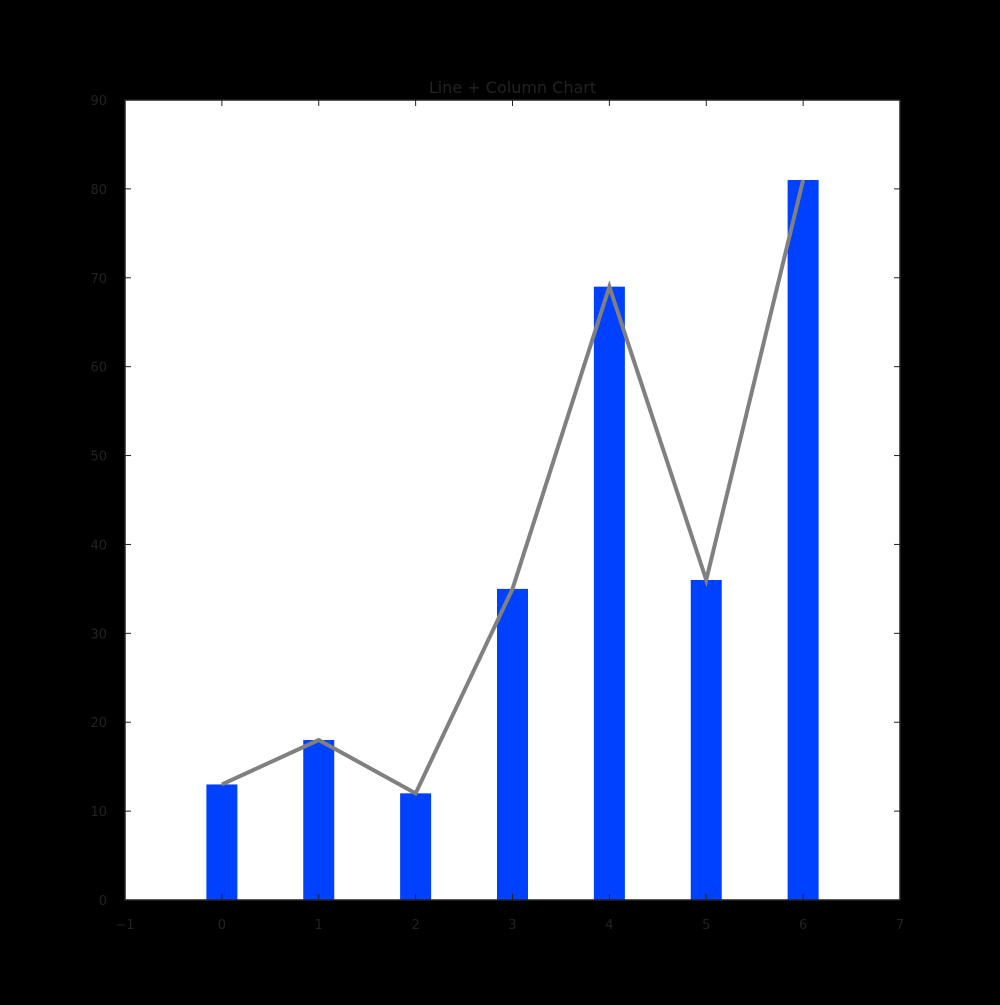  Describe the element at coordinates (98, 190) in the screenshot. I see `y-tick-label: 80` at that location.